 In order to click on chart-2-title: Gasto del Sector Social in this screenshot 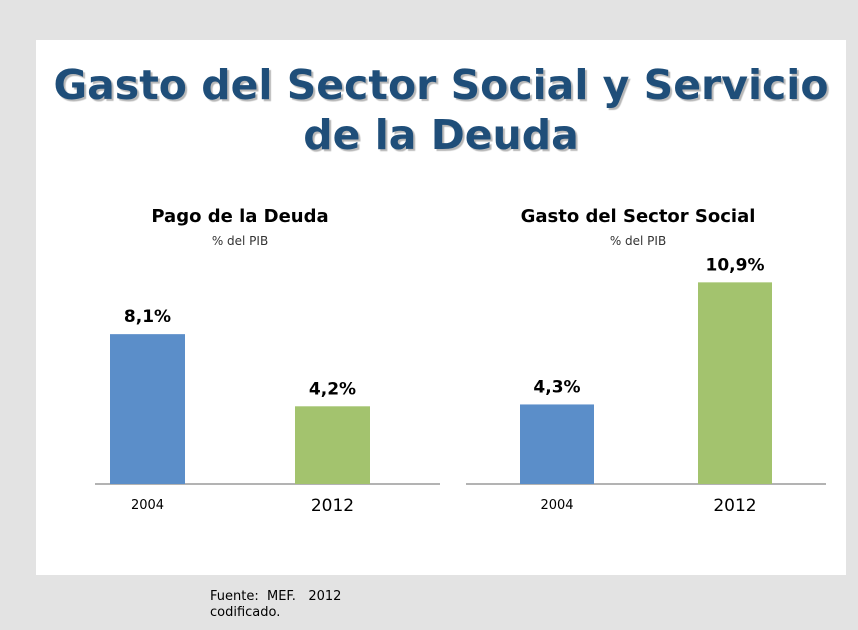, I will do `click(638, 216)`.